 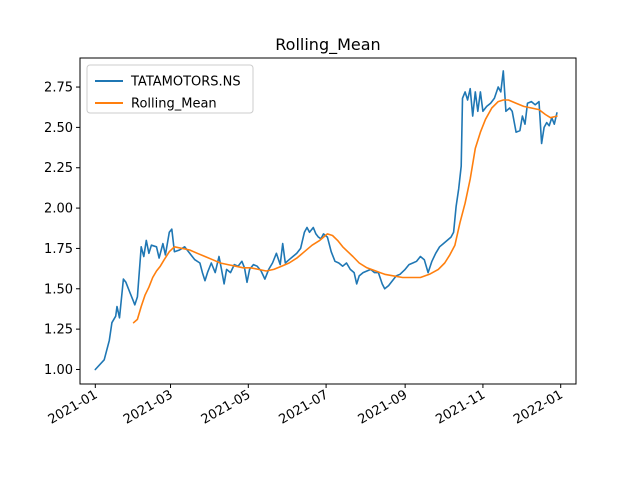 I want to click on y-tick-label: 2.50, so click(x=58, y=128).